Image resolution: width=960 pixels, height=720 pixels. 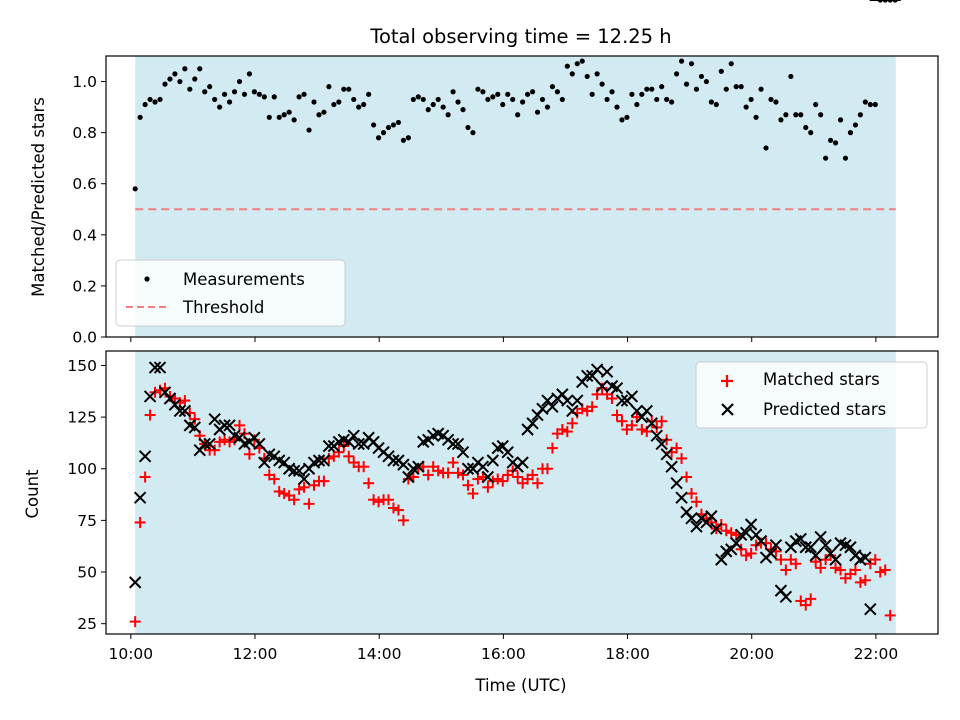 What do you see at coordinates (87, 521) in the screenshot?
I see `y-tick-label: 75` at bounding box center [87, 521].